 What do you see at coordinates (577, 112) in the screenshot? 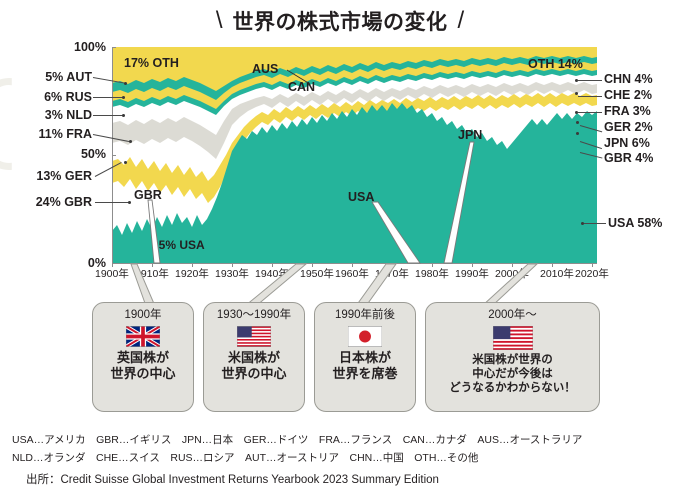
I see `leader-dot-fra-end` at bounding box center [577, 112].